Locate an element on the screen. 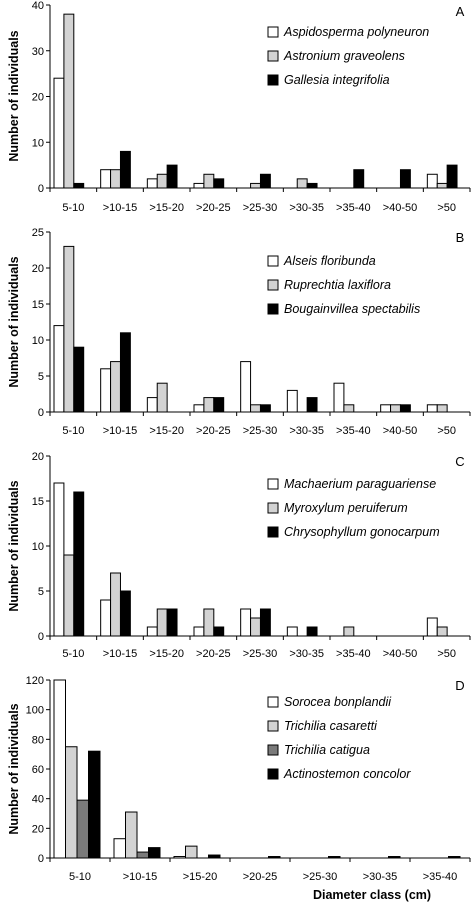 This screenshot has width=474, height=914. legend-label: Bougainvillea spectabilis is located at coordinates (352, 309).